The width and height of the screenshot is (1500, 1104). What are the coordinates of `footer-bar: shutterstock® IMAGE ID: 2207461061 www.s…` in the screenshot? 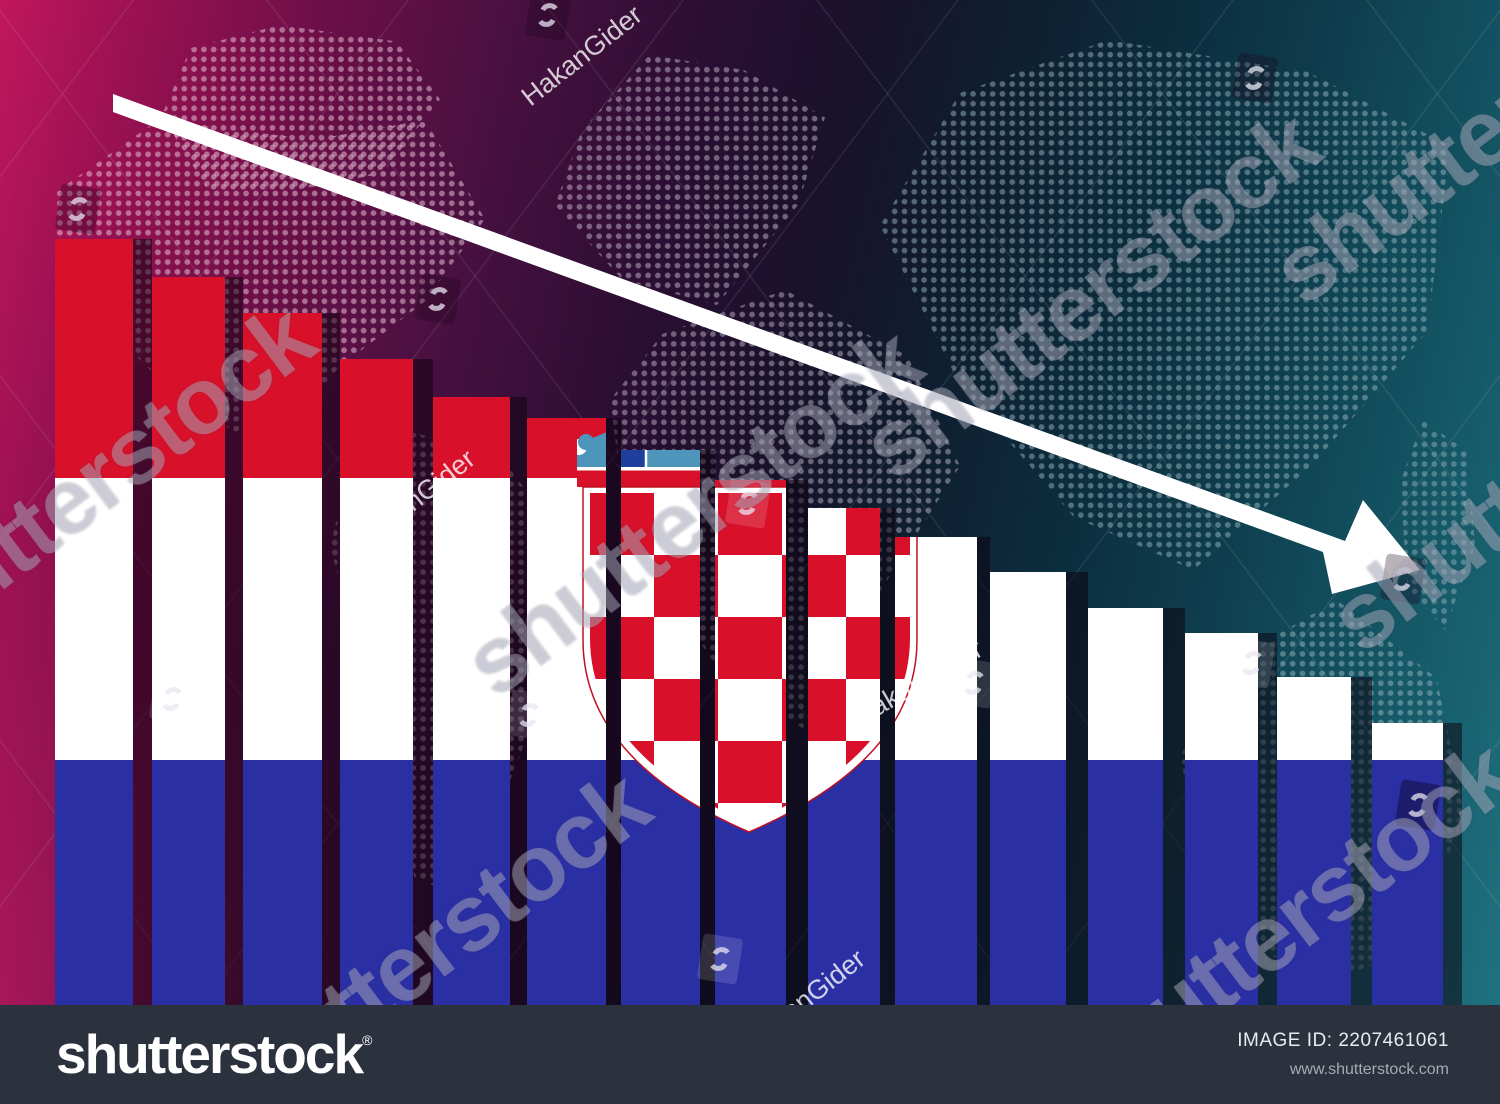 It's located at (750, 1054).